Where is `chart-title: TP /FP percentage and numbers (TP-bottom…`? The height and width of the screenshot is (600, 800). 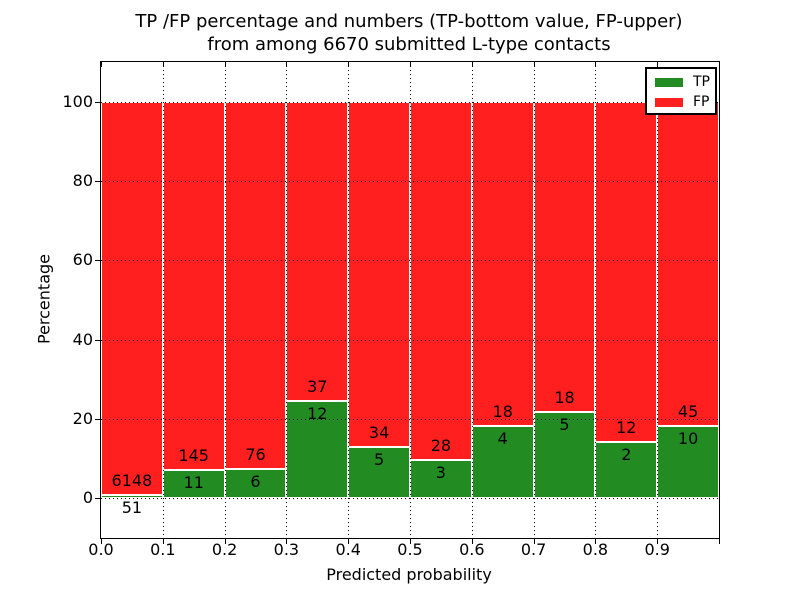 chart-title: TP /FP percentage and numbers (TP-bottom… is located at coordinates (409, 33).